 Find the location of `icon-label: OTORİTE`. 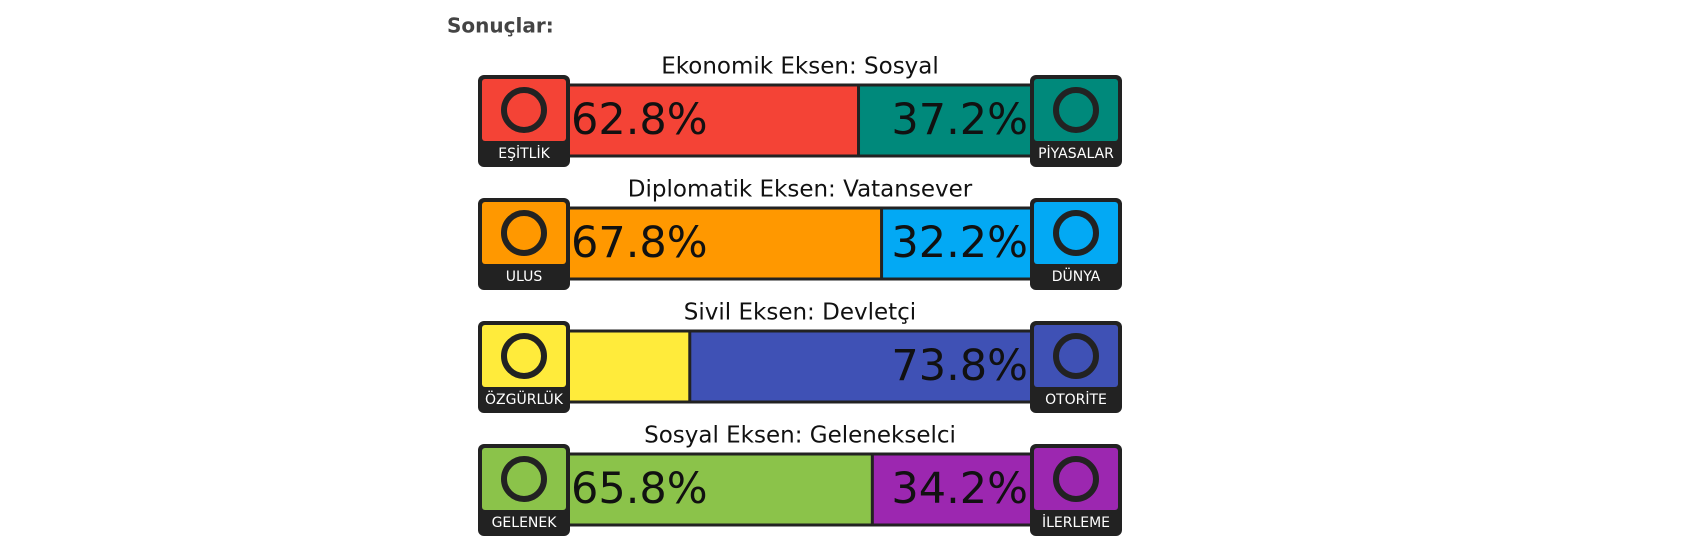

icon-label: OTORİTE is located at coordinates (1076, 399).